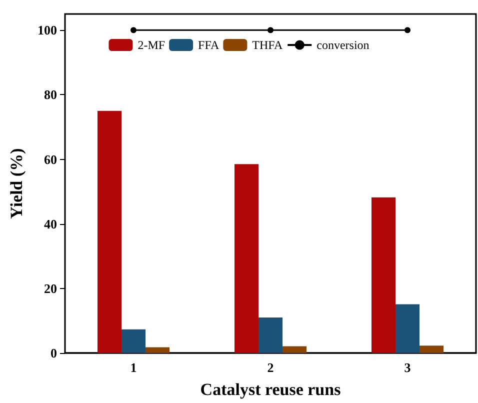 The height and width of the screenshot is (403, 478). Describe the element at coordinates (133, 367) in the screenshot. I see `x-tick-label: 1` at that location.